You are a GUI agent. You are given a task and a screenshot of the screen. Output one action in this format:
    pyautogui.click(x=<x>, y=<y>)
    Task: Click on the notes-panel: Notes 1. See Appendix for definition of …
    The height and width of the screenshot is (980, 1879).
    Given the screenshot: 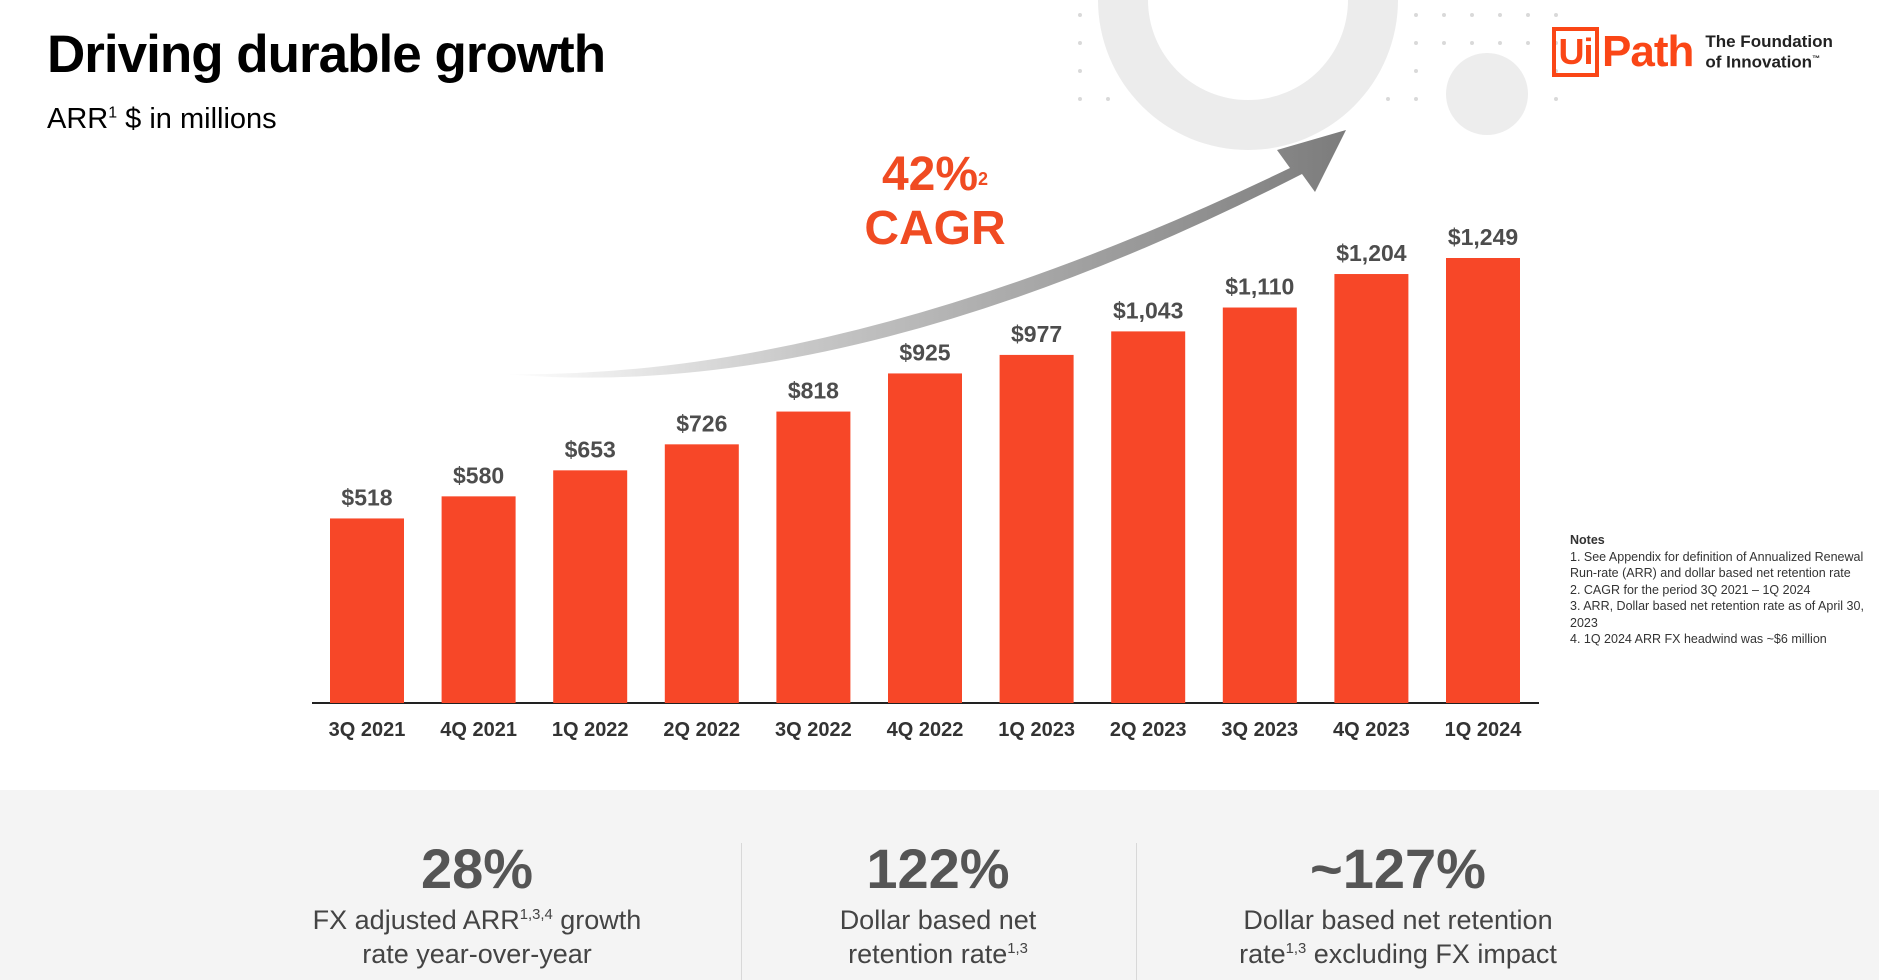 What is the action you would take?
    pyautogui.click(x=1720, y=590)
    